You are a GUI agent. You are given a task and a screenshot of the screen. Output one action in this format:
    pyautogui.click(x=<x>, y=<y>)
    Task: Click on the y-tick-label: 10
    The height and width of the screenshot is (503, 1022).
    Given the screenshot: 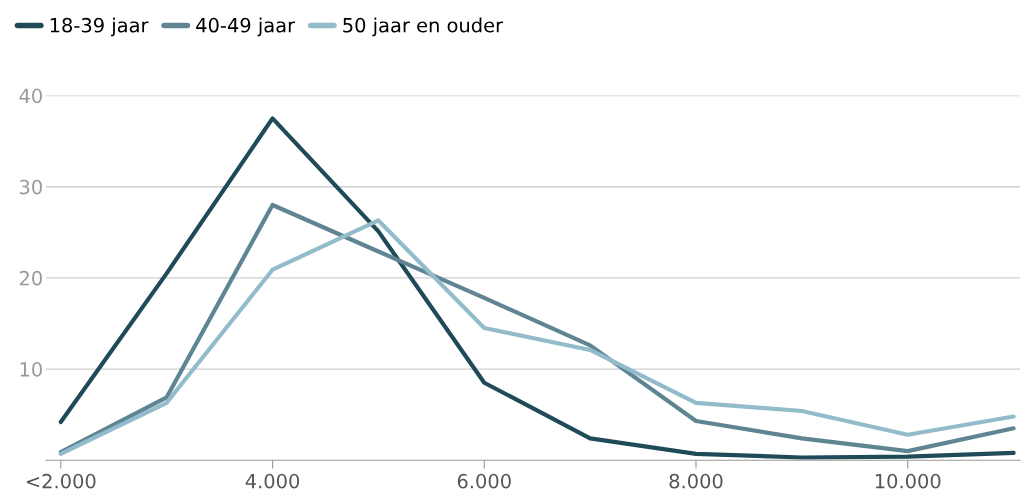 What is the action you would take?
    pyautogui.click(x=31, y=369)
    